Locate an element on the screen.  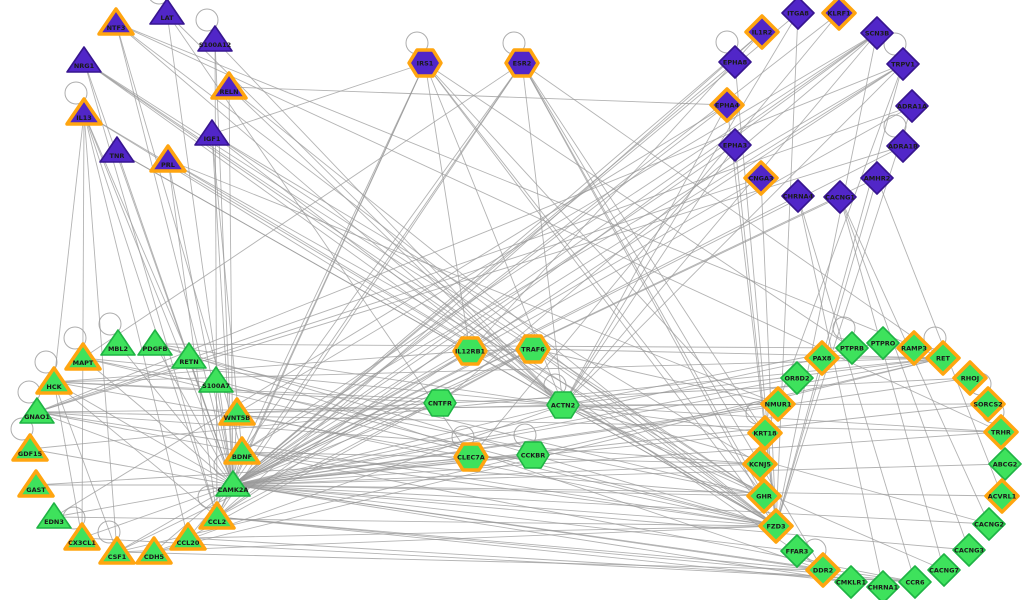
edge-CACNG1-CACNG7 is located at coordinates (892, 383).